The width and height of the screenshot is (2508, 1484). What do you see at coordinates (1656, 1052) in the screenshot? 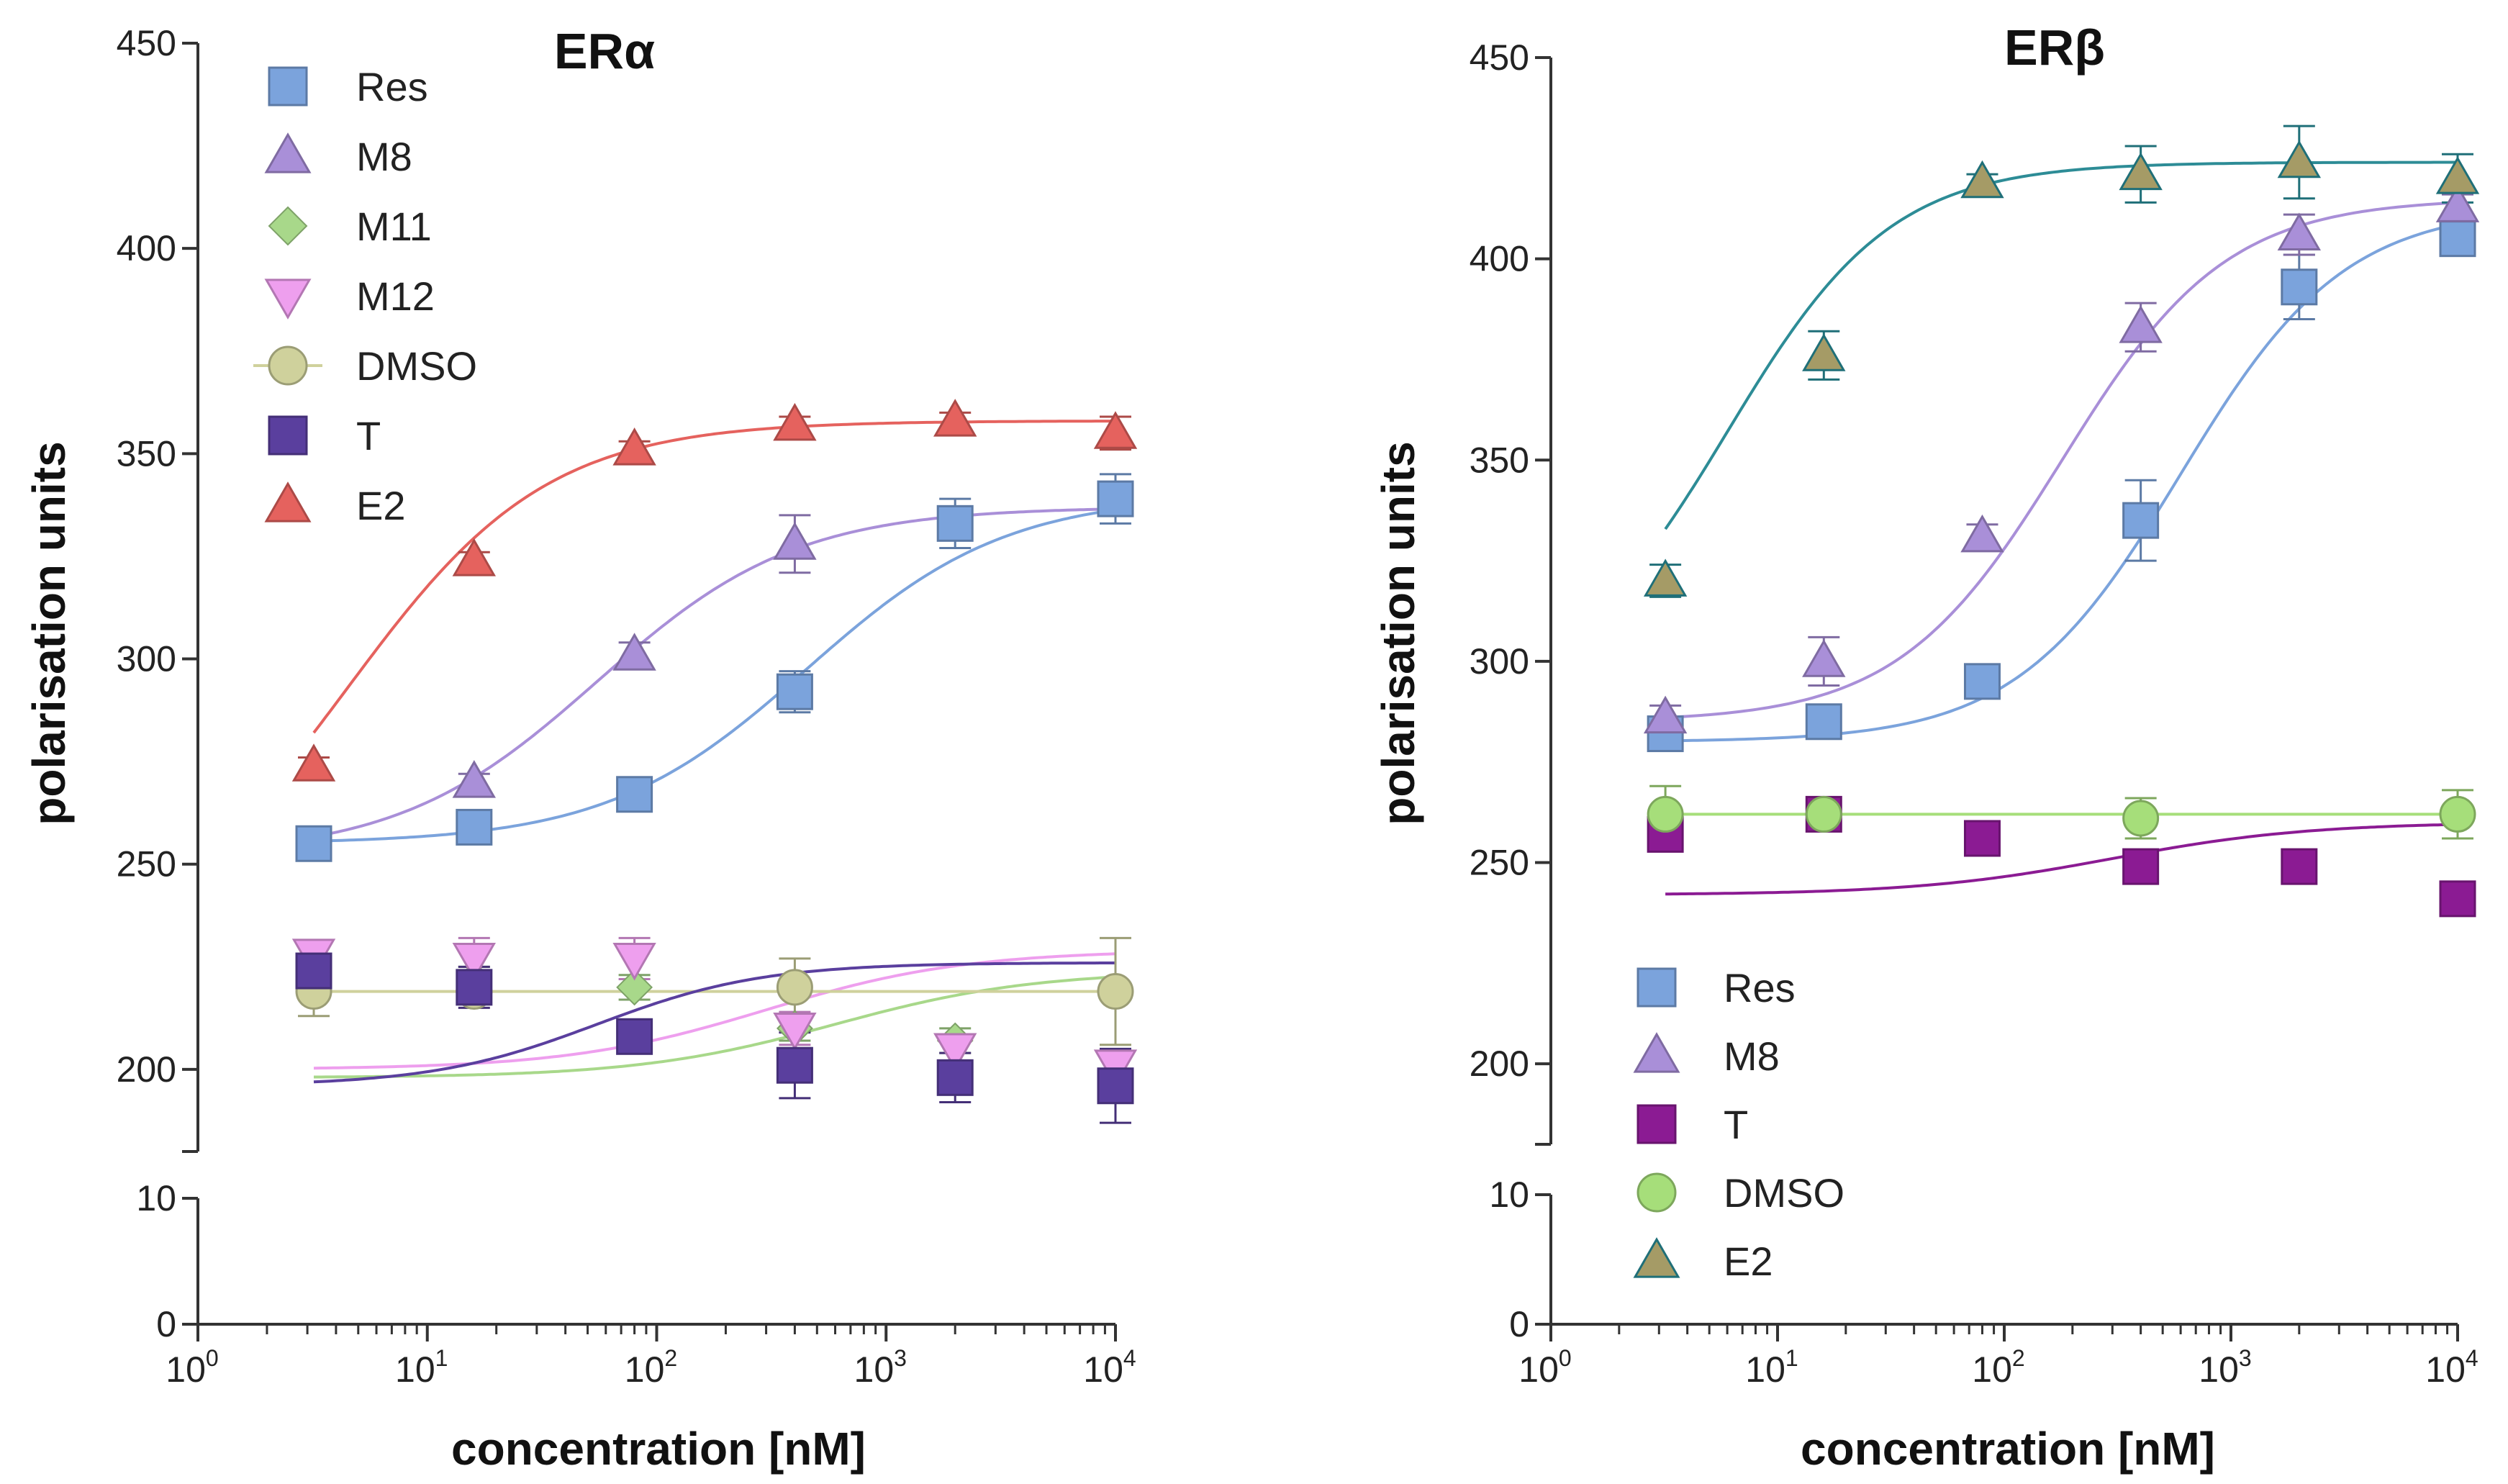
I see `legend-marker-m8` at bounding box center [1656, 1052].